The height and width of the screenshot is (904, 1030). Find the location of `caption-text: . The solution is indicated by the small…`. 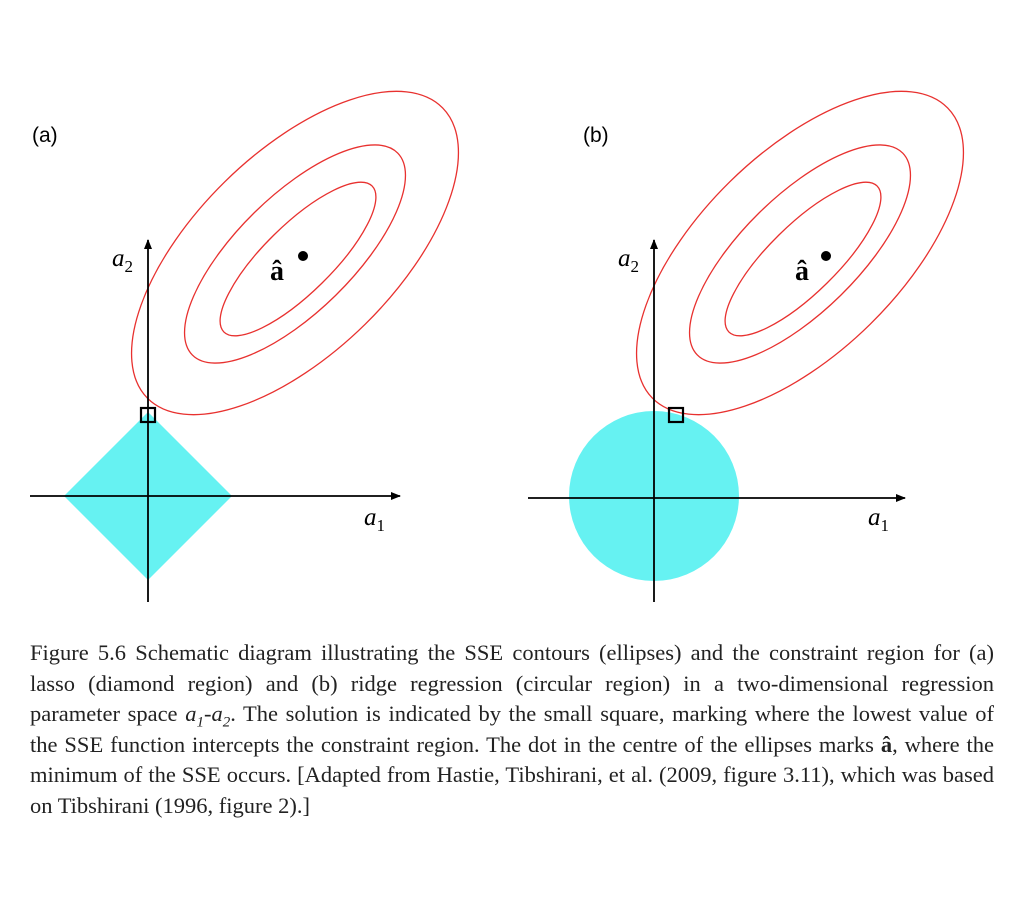

caption-text: . The solution is indicated by the small… is located at coordinates (512, 729).